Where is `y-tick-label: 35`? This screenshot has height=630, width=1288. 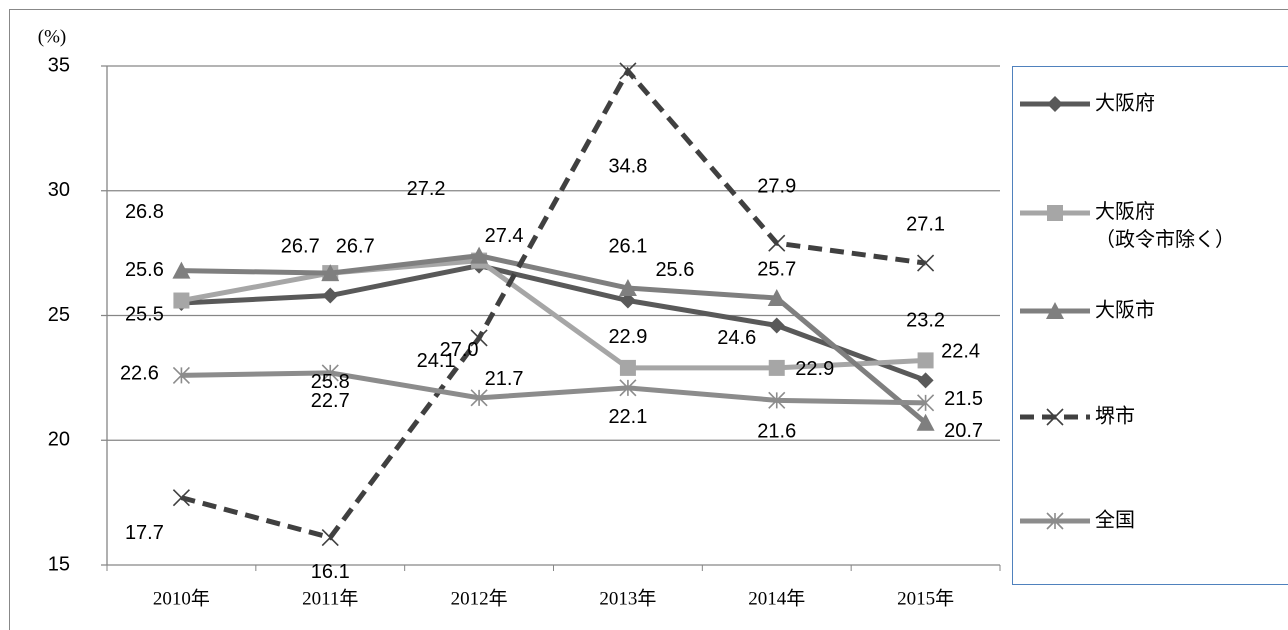
y-tick-label: 35 is located at coordinates (59, 65).